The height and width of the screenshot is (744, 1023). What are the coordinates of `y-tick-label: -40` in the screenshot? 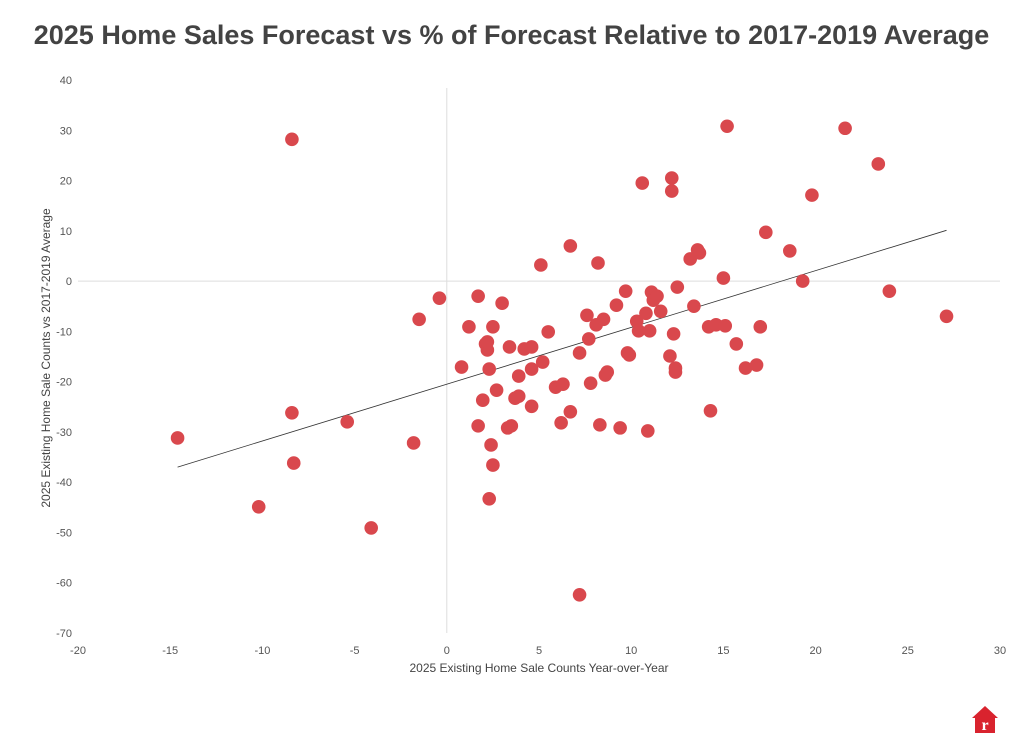 It's located at (64, 483).